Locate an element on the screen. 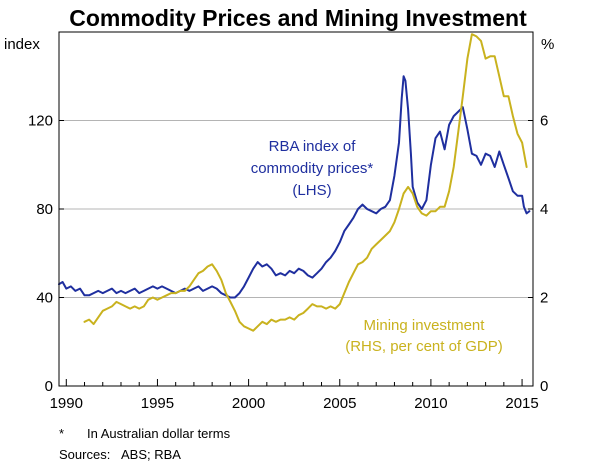 Image resolution: width=597 pixels, height=468 pixels. sources-text: ABS; RBA is located at coordinates (151, 454).